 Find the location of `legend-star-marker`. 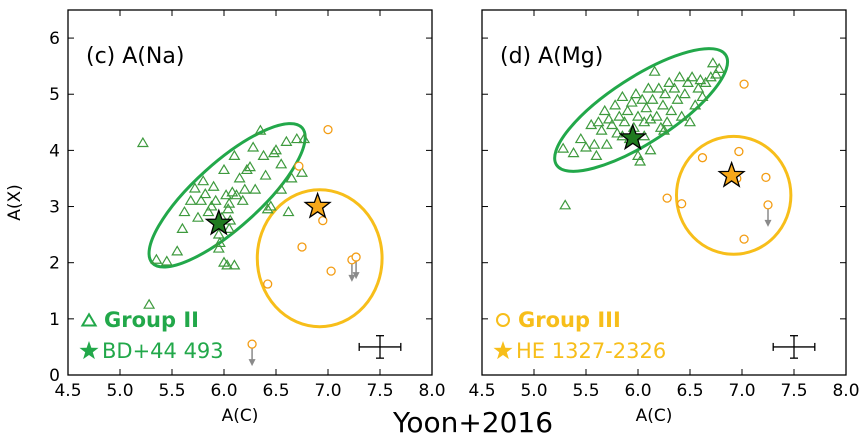

legend-star-marker is located at coordinates (89, 350).